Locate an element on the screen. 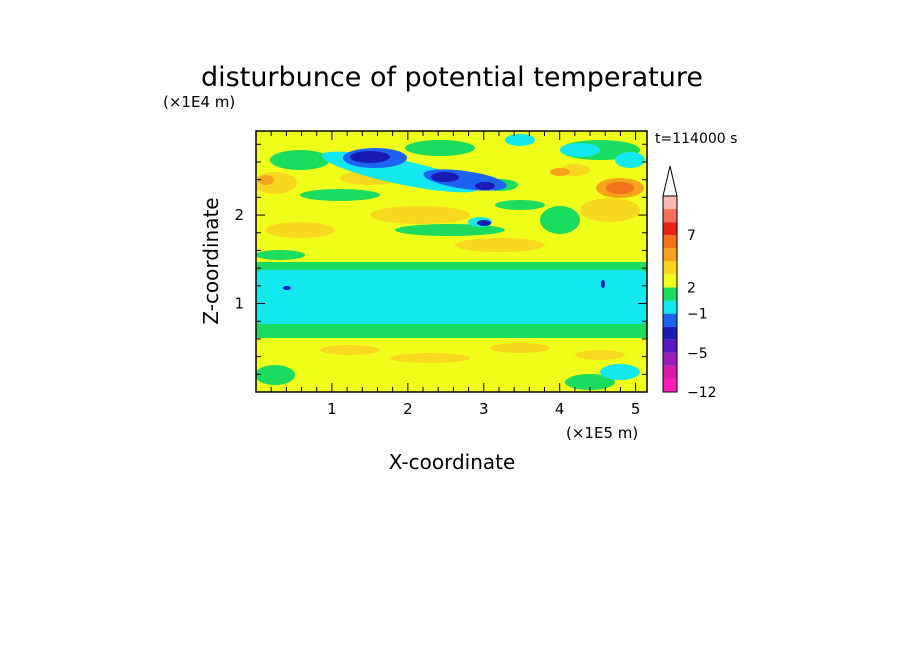  colorbar-label: 7 is located at coordinates (691, 236).